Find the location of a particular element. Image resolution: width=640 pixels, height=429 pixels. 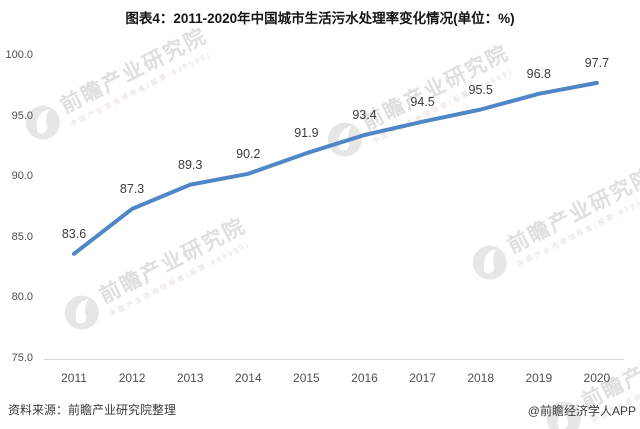

credit-note: @前瞻经济学人APP is located at coordinates (581, 411).